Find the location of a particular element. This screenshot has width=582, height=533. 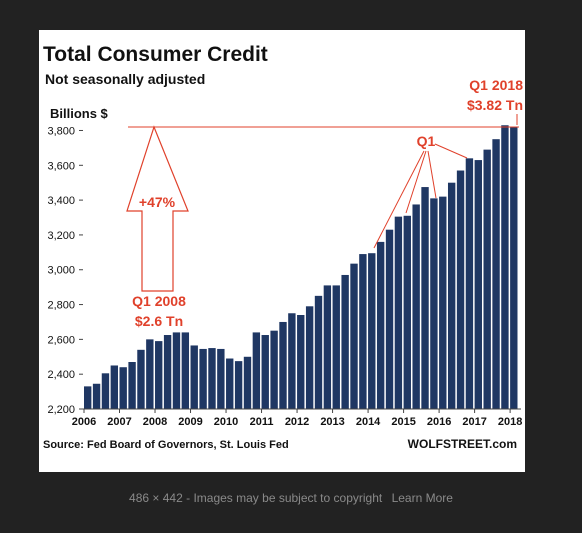

x-tick-label: 2013 is located at coordinates (332, 422).